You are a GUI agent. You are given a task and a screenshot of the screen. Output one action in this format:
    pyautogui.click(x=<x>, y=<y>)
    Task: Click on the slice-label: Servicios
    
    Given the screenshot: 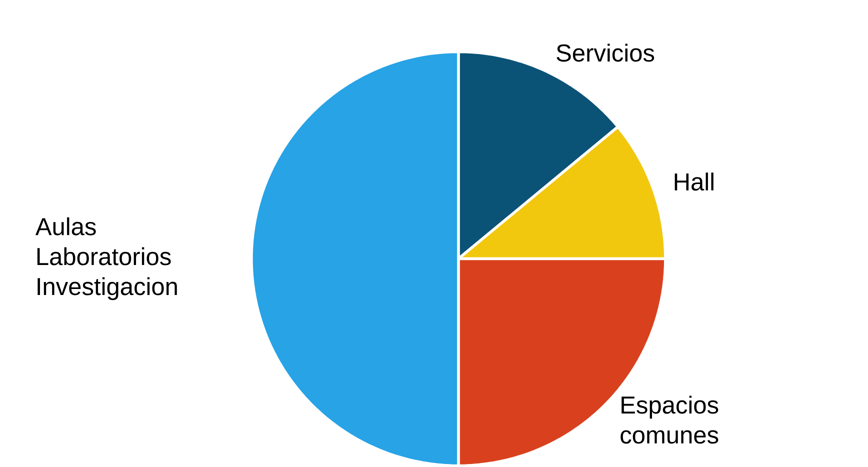 What is the action you would take?
    pyautogui.click(x=605, y=53)
    